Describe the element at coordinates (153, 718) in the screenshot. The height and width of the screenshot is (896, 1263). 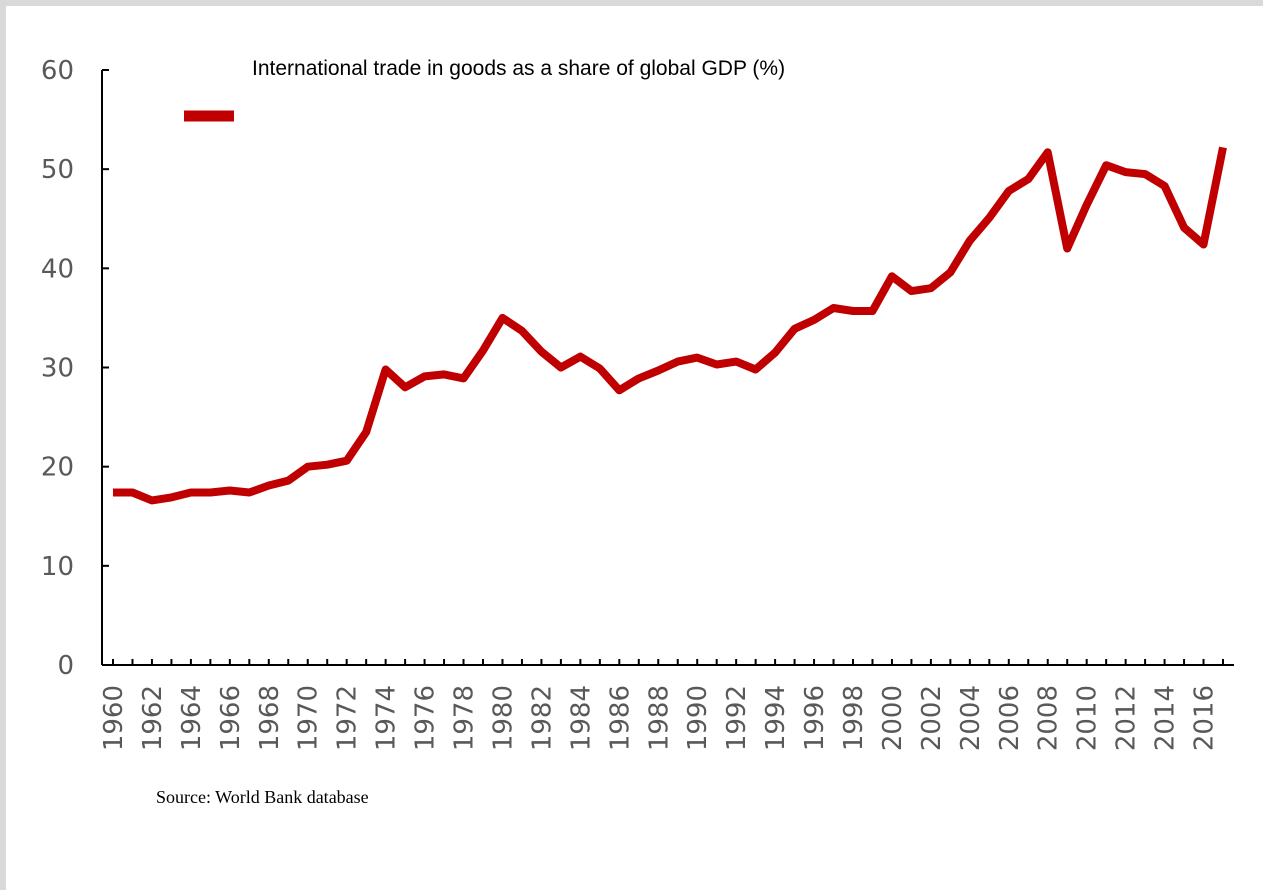
I see `x-tick-label: 1962` at that location.